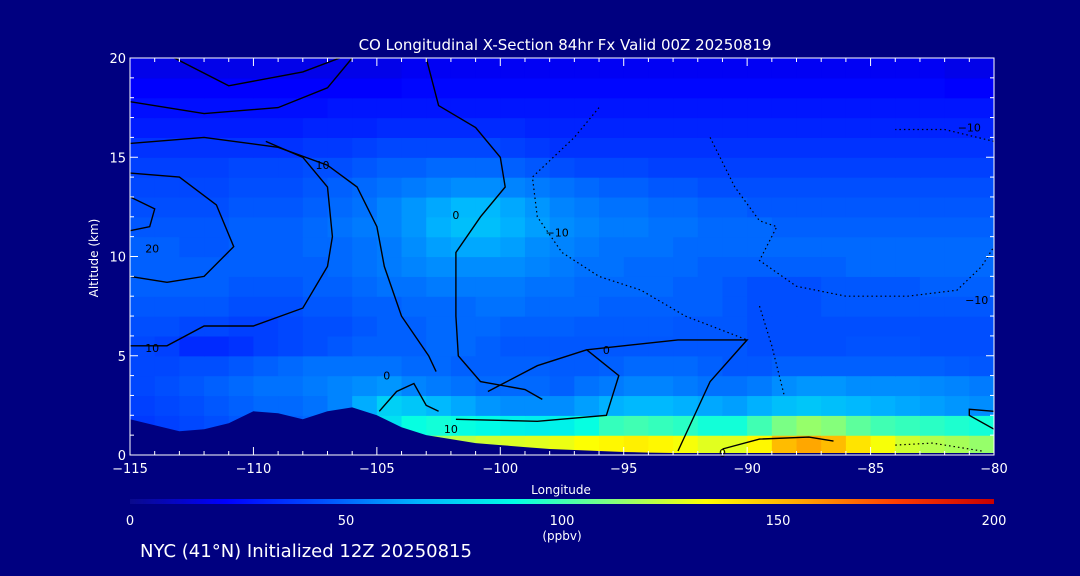 This screenshot has height=576, width=1080. What do you see at coordinates (152, 249) in the screenshot?
I see `contour-label: 20` at bounding box center [152, 249].